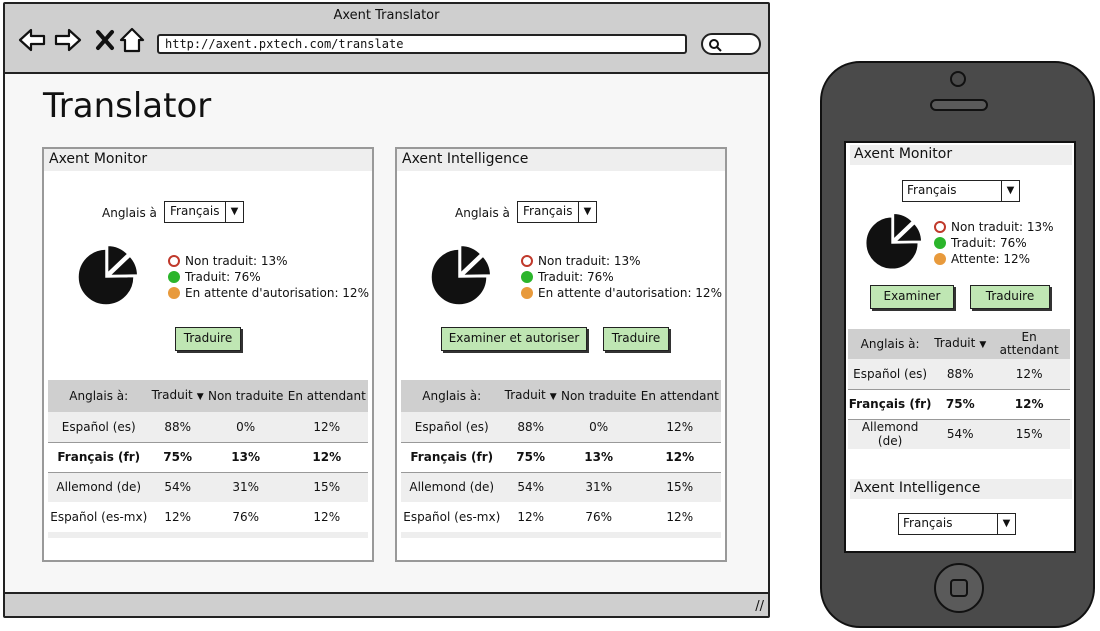  Describe the element at coordinates (958, 79) in the screenshot. I see `camera-icon` at that location.